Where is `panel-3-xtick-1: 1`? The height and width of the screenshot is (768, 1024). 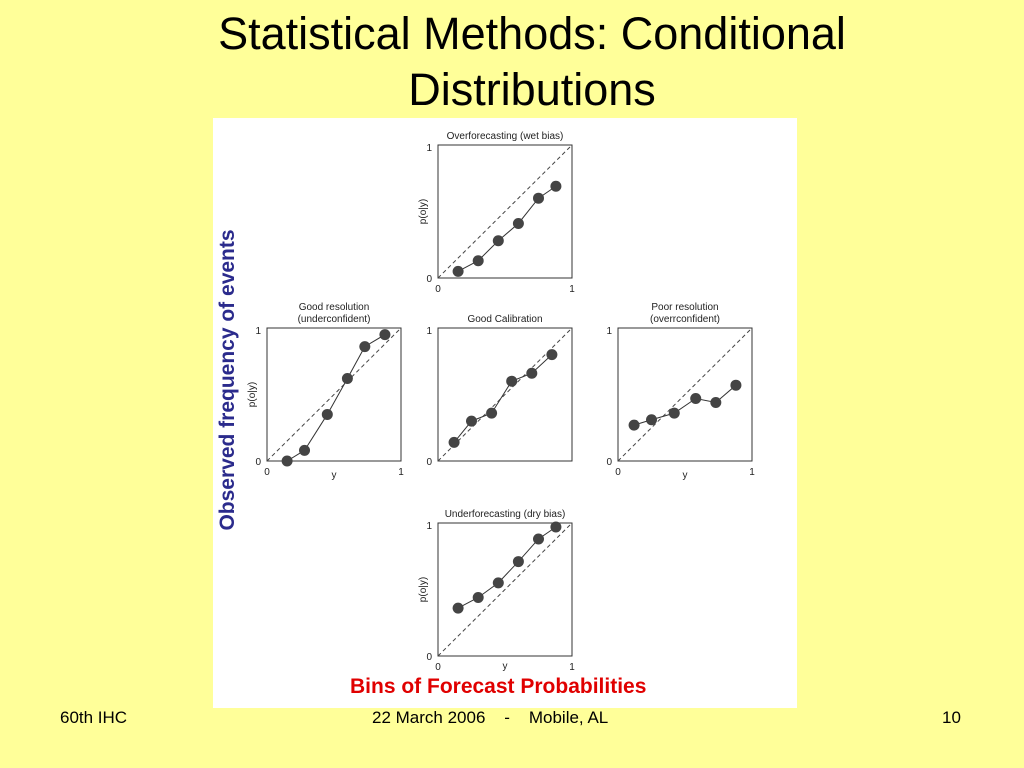
panel-3-xtick-1: 1 is located at coordinates (752, 472).